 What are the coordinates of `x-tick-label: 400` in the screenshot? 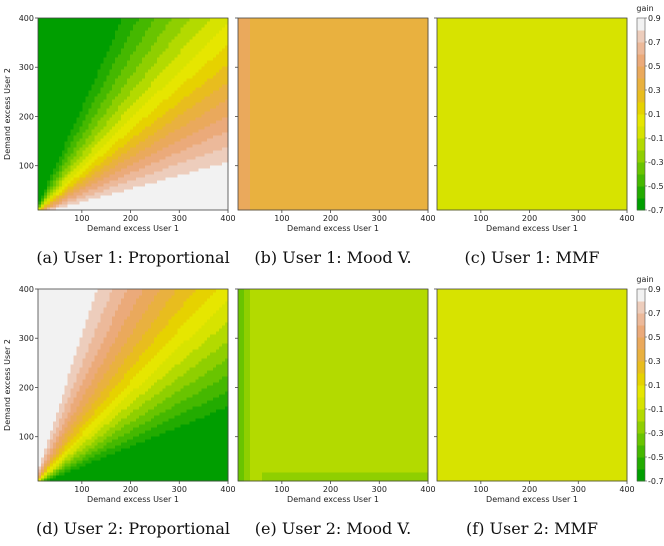 It's located at (227, 218).